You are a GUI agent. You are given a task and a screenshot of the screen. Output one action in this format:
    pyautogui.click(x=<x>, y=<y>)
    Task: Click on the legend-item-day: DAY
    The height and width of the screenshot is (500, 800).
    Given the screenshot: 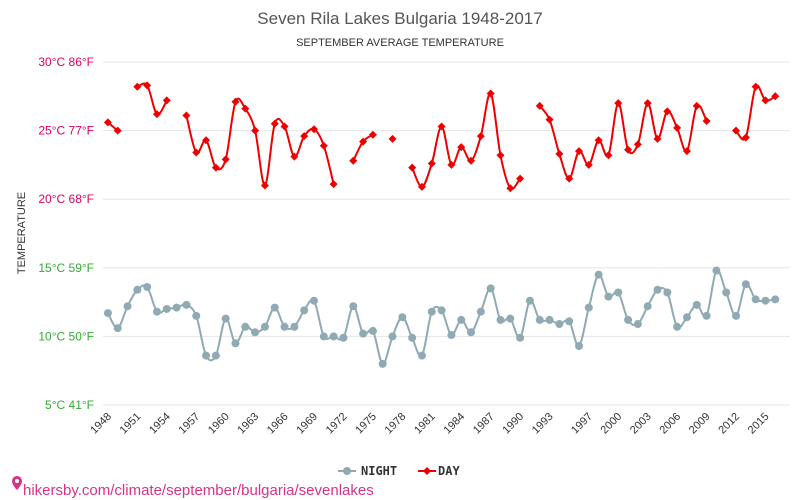 What is the action you would take?
    pyautogui.click(x=439, y=471)
    